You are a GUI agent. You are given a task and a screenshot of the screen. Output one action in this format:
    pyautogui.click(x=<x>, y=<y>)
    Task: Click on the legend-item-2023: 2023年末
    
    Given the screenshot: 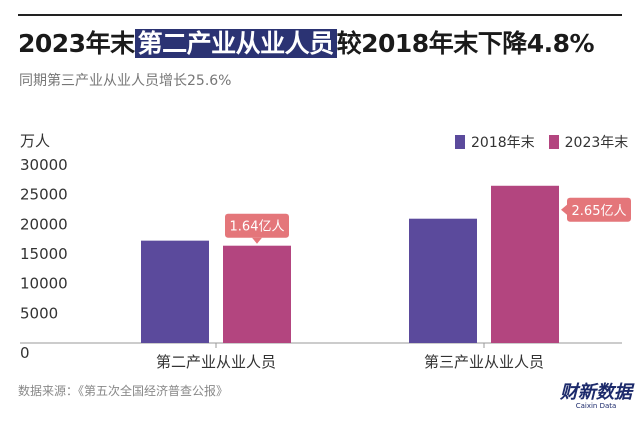 What is the action you would take?
    pyautogui.click(x=588, y=142)
    